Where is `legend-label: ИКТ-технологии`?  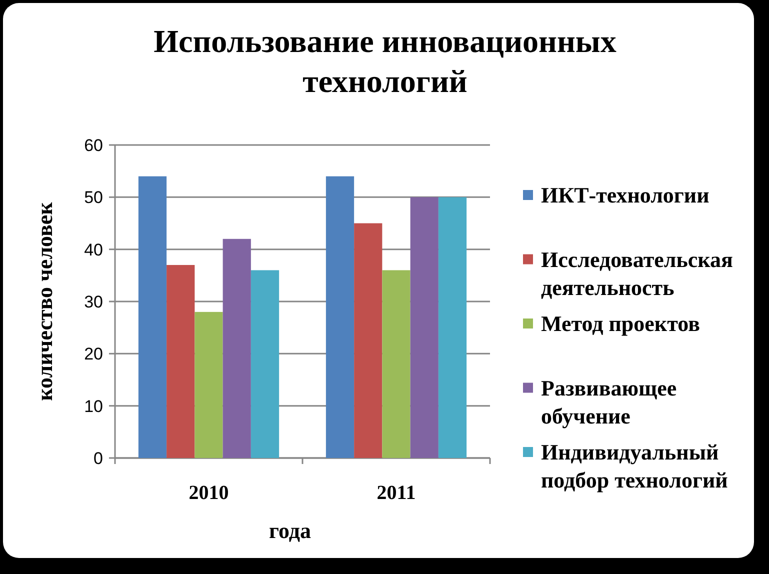 legend-label: ИКТ-технологии is located at coordinates (625, 195).